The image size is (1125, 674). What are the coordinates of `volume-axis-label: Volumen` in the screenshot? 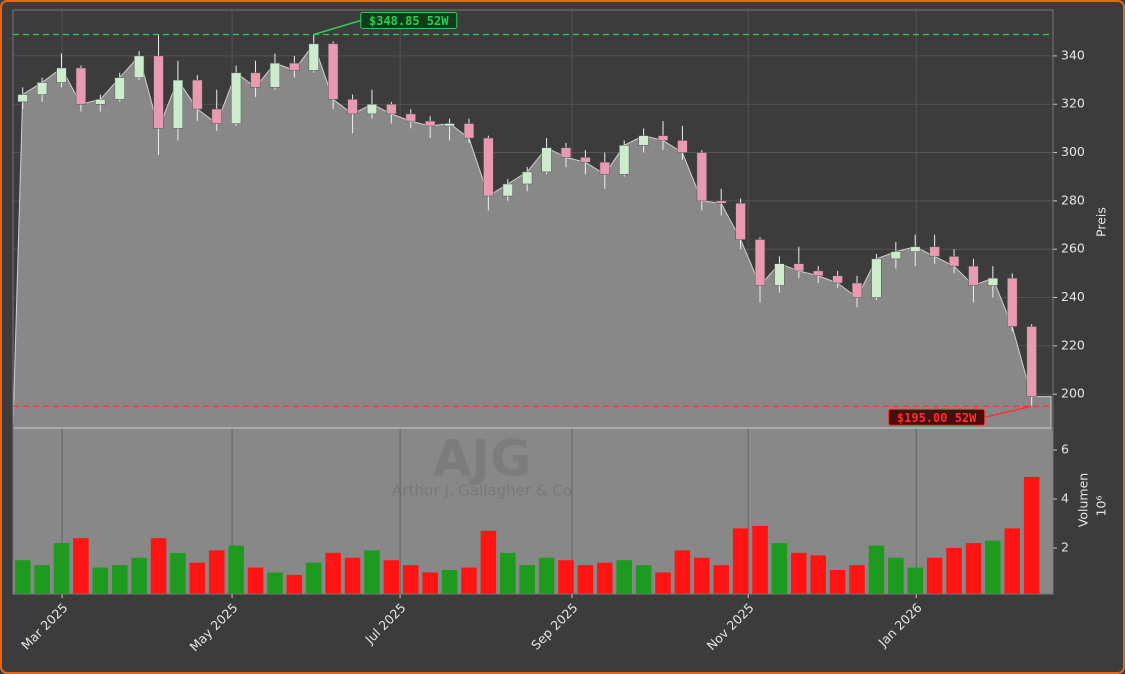 It's located at (1083, 500).